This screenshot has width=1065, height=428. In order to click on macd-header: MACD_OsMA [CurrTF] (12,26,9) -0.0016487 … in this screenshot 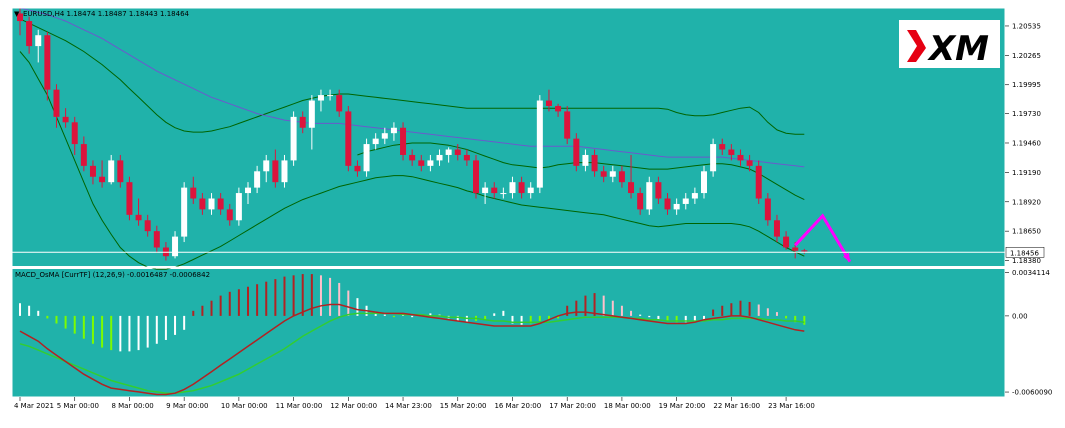, I will do `click(112, 275)`.